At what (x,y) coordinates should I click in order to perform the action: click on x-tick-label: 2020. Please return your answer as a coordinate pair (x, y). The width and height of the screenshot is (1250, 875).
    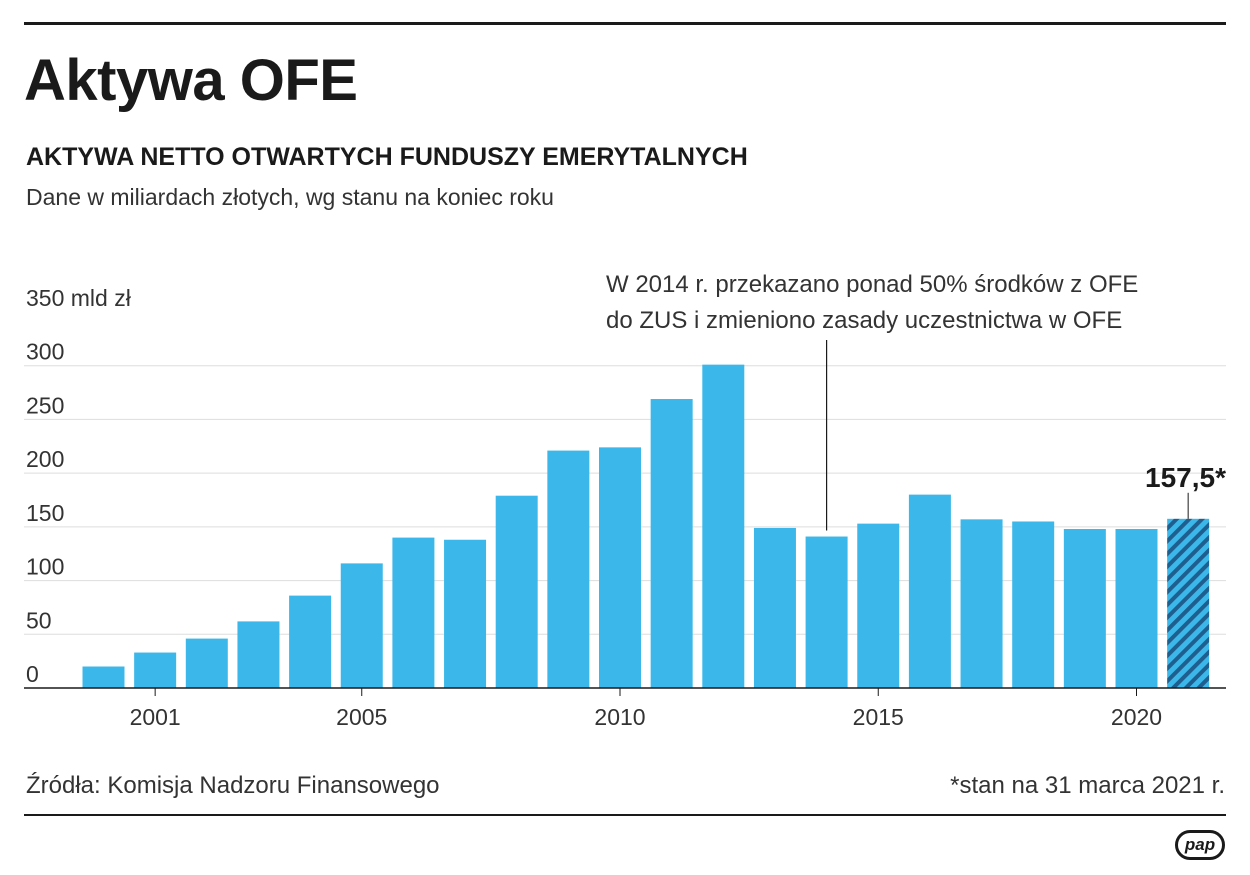
    Looking at the image, I should click on (1136, 717).